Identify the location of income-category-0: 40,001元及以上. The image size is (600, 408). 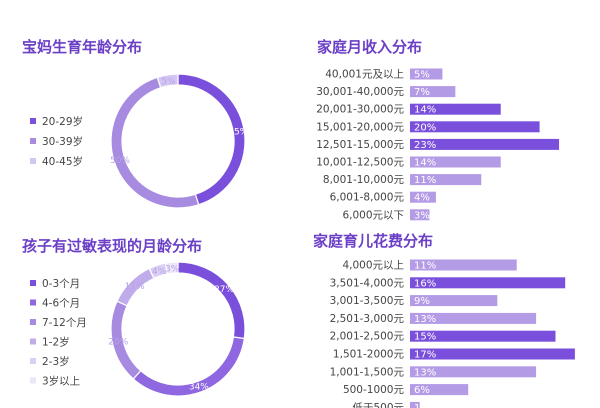
(364, 75).